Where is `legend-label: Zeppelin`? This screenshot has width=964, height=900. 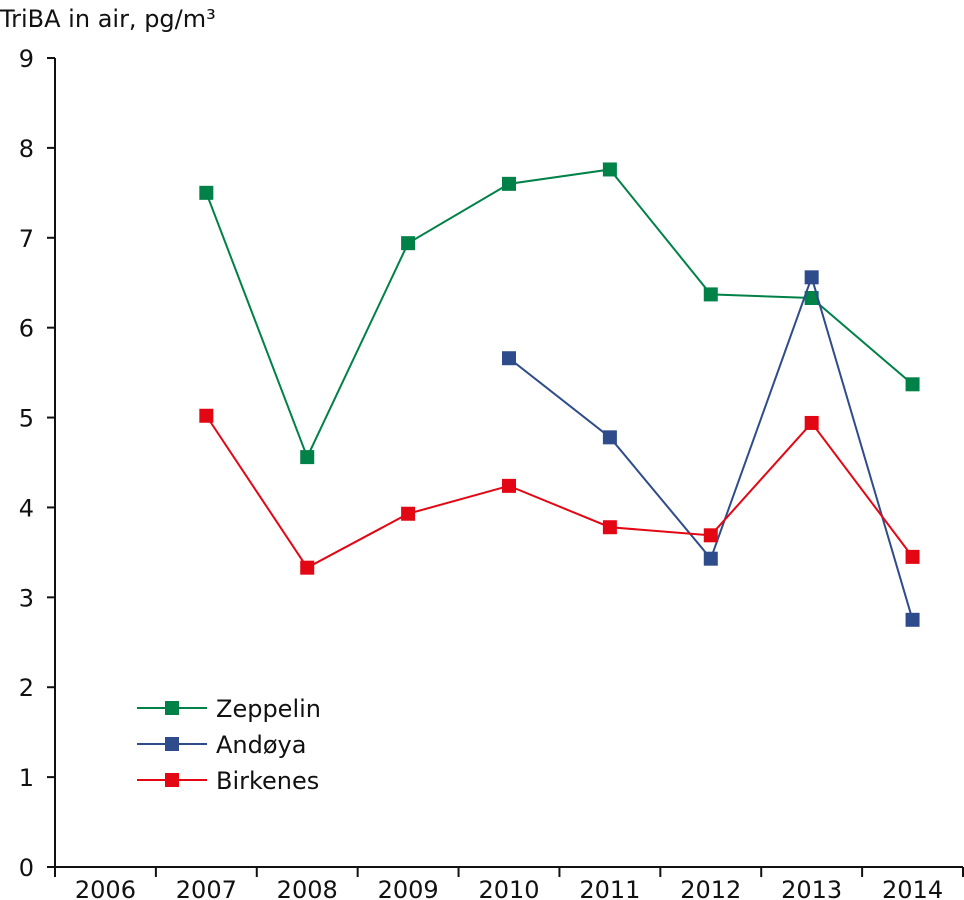 legend-label: Zeppelin is located at coordinates (268, 709).